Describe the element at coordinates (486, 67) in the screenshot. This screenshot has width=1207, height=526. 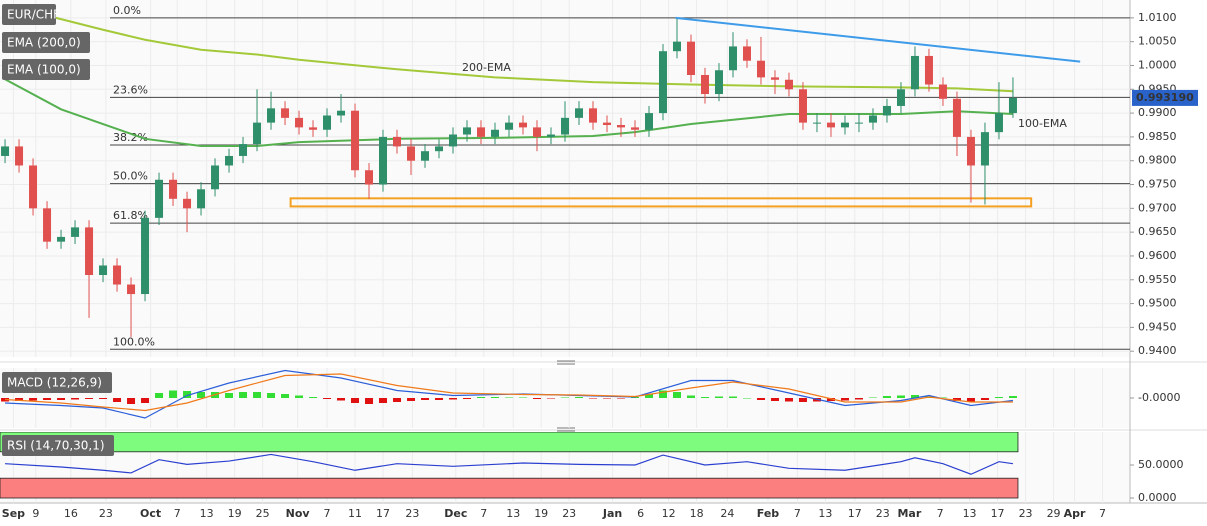
I see `ema-annotation: 200-EMA` at that location.